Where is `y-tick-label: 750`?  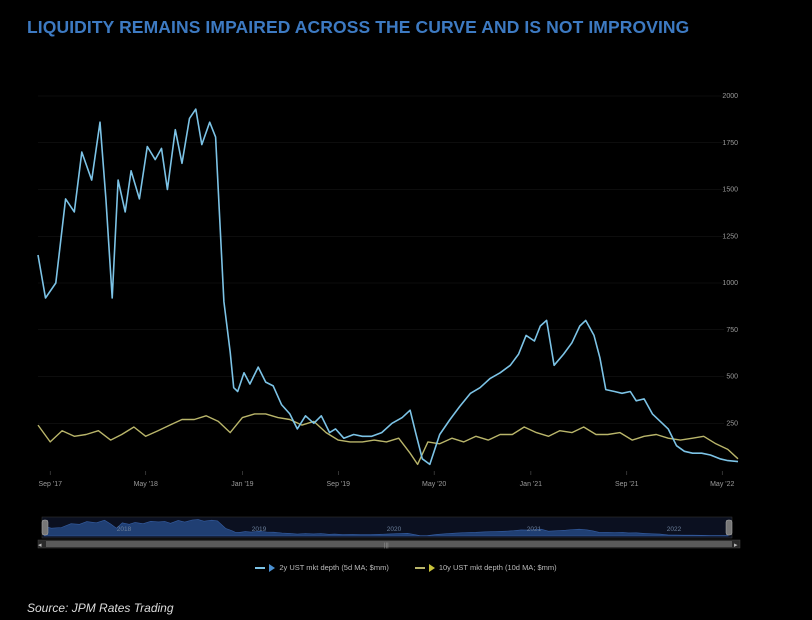 y-tick-label: 750 is located at coordinates (732, 330).